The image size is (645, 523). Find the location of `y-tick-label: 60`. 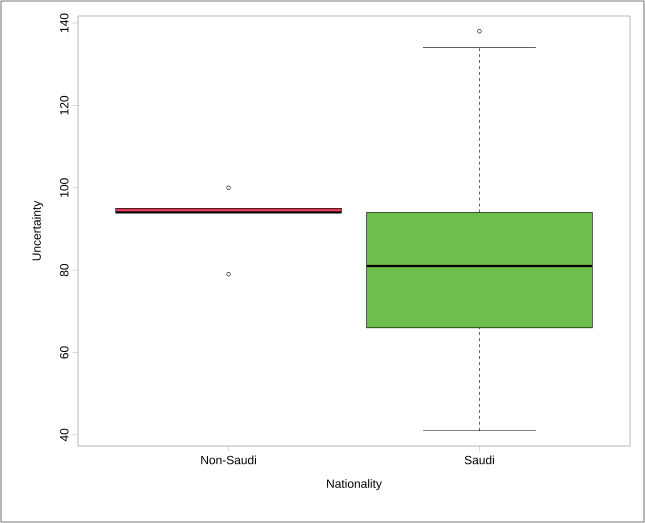

y-tick-label: 60 is located at coordinates (64, 352).